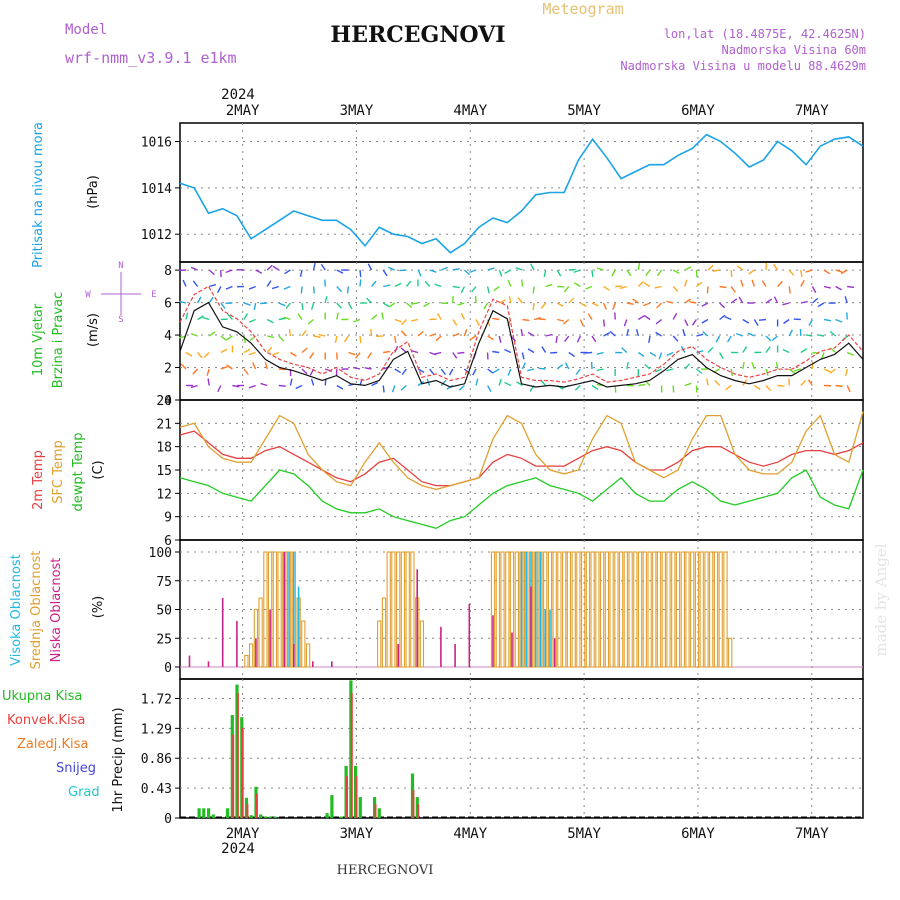 This screenshot has width=900, height=900. What do you see at coordinates (164, 471) in the screenshot?
I see `ytick-label: 15` at bounding box center [164, 471].